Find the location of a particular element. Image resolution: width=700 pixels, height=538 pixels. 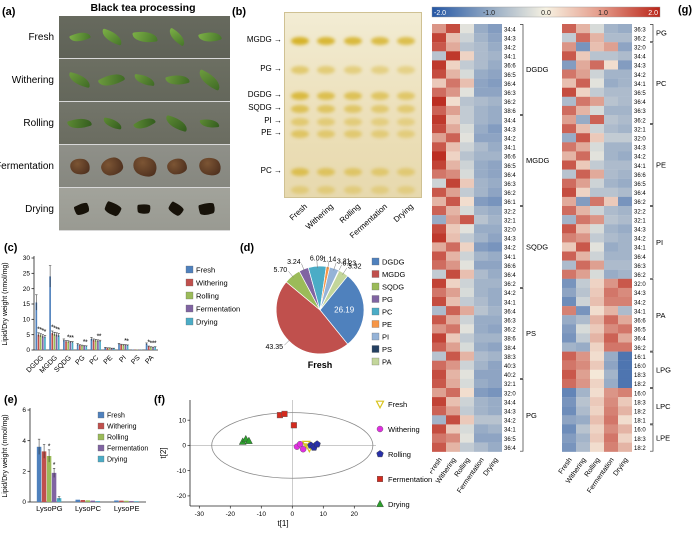

drying-leaf-photo is located at coordinates (113, 209).